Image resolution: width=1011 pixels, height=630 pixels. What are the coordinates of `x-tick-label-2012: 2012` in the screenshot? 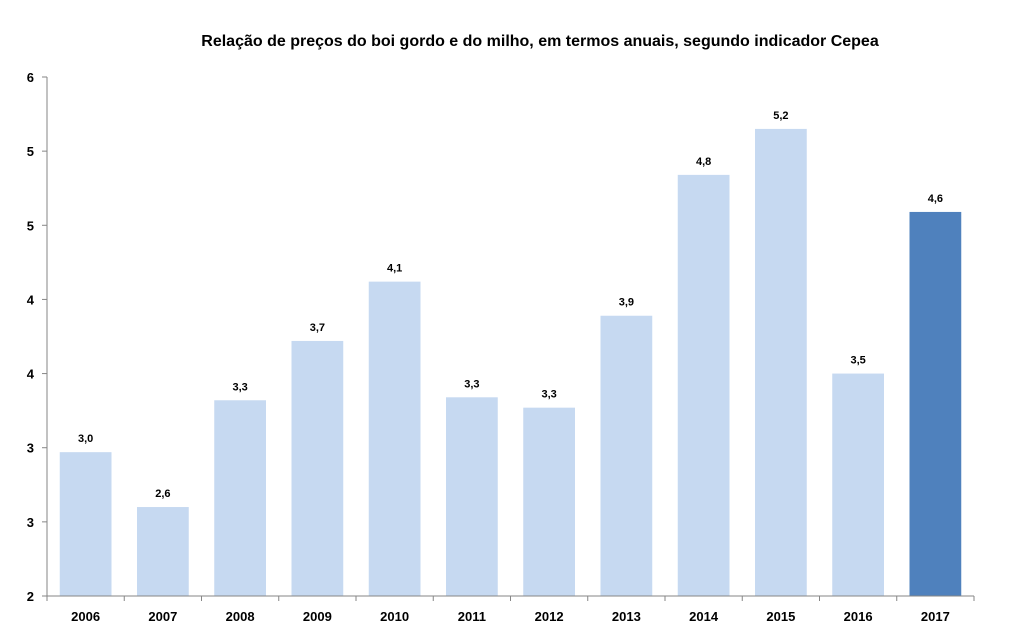 It's located at (549, 616).